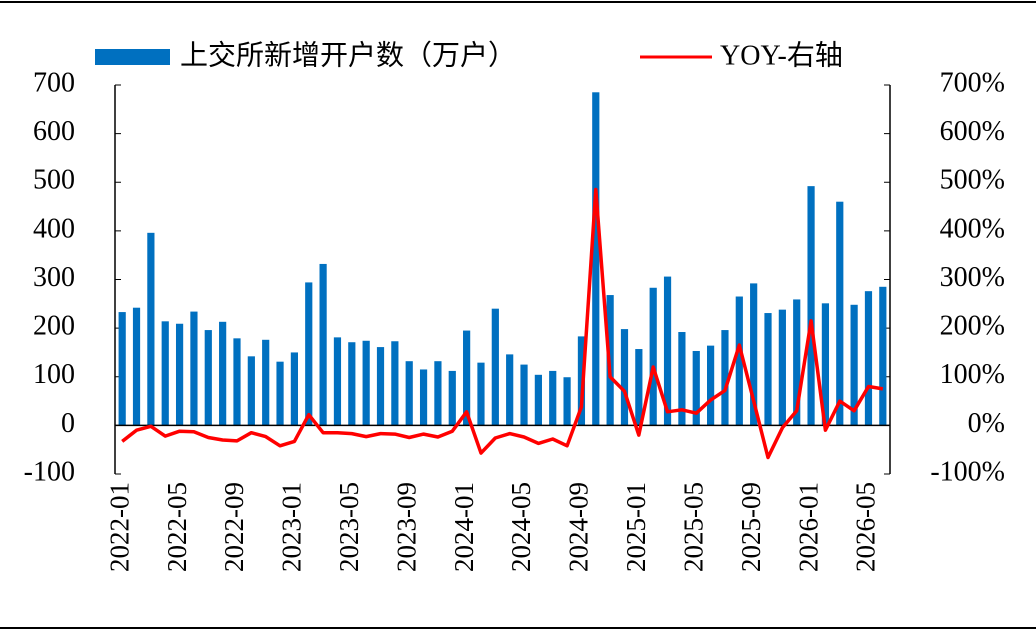 This screenshot has width=1036, height=640. Describe the element at coordinates (808, 527) in the screenshot. I see `x-tick-label: 2026-01` at that location.